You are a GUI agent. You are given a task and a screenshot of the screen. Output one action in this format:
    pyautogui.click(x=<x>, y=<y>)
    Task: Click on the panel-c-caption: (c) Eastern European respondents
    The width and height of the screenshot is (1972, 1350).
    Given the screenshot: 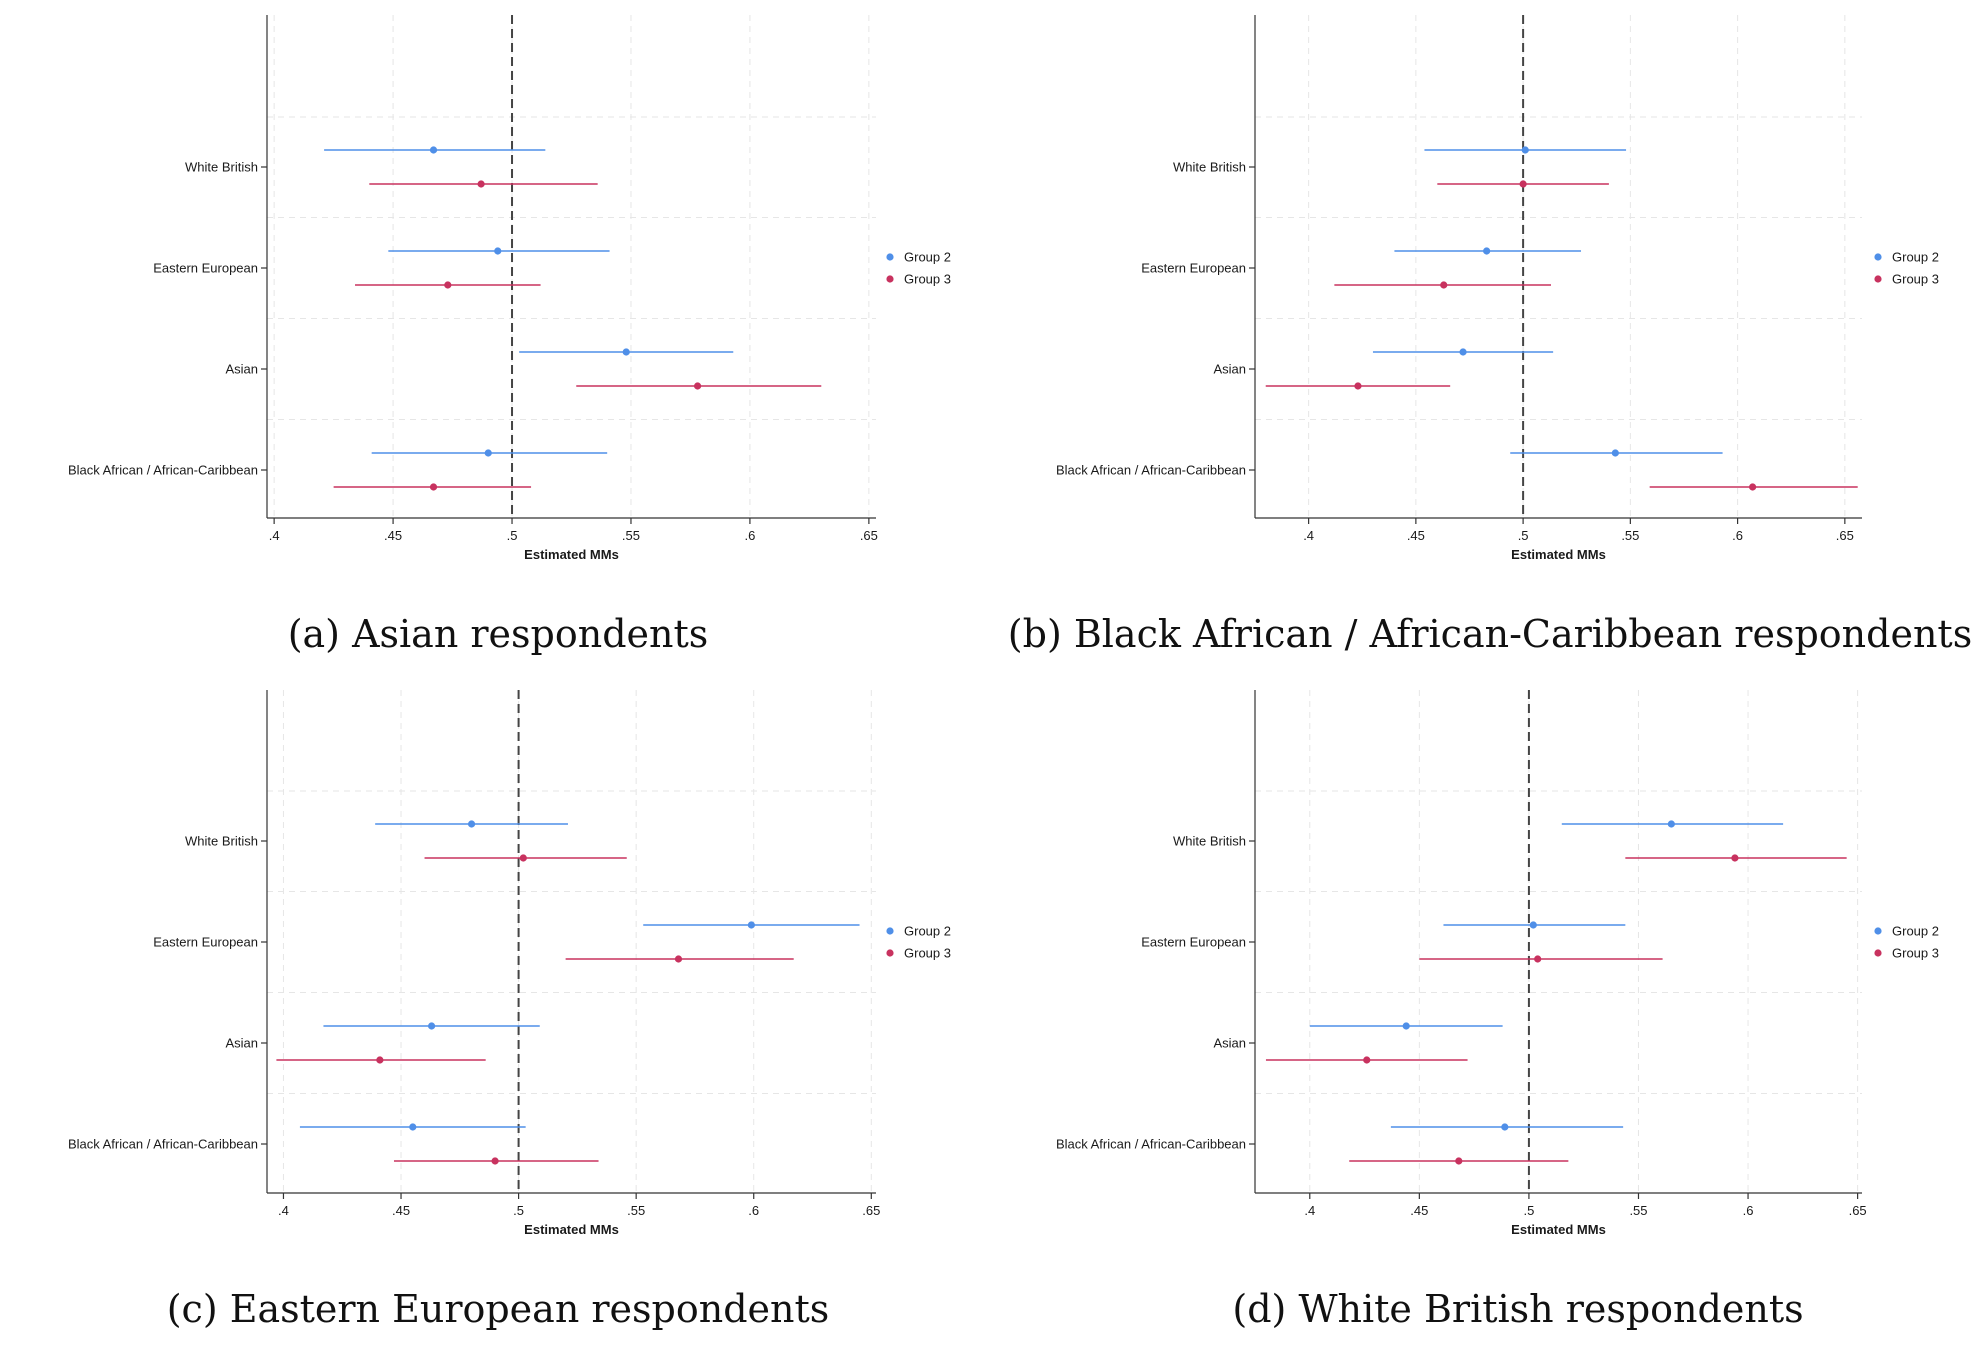 What is the action you would take?
    pyautogui.click(x=498, y=1309)
    